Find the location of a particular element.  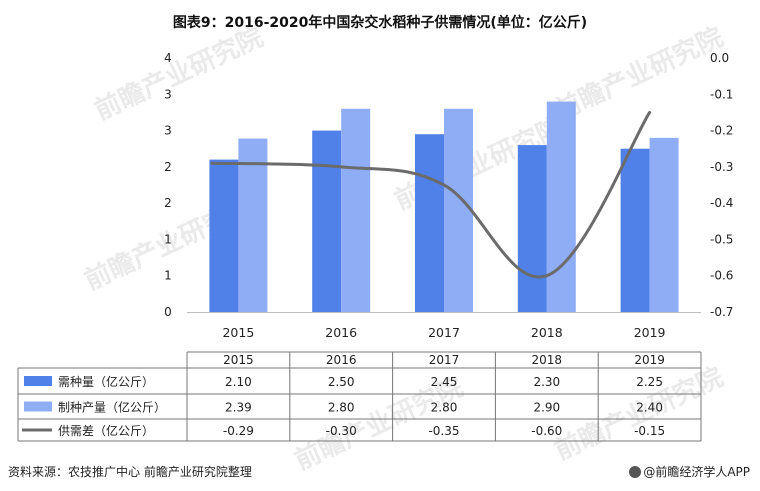

source-note: 资料来源：农技推广中心 前瞻产业研究院整理 is located at coordinates (130, 472).